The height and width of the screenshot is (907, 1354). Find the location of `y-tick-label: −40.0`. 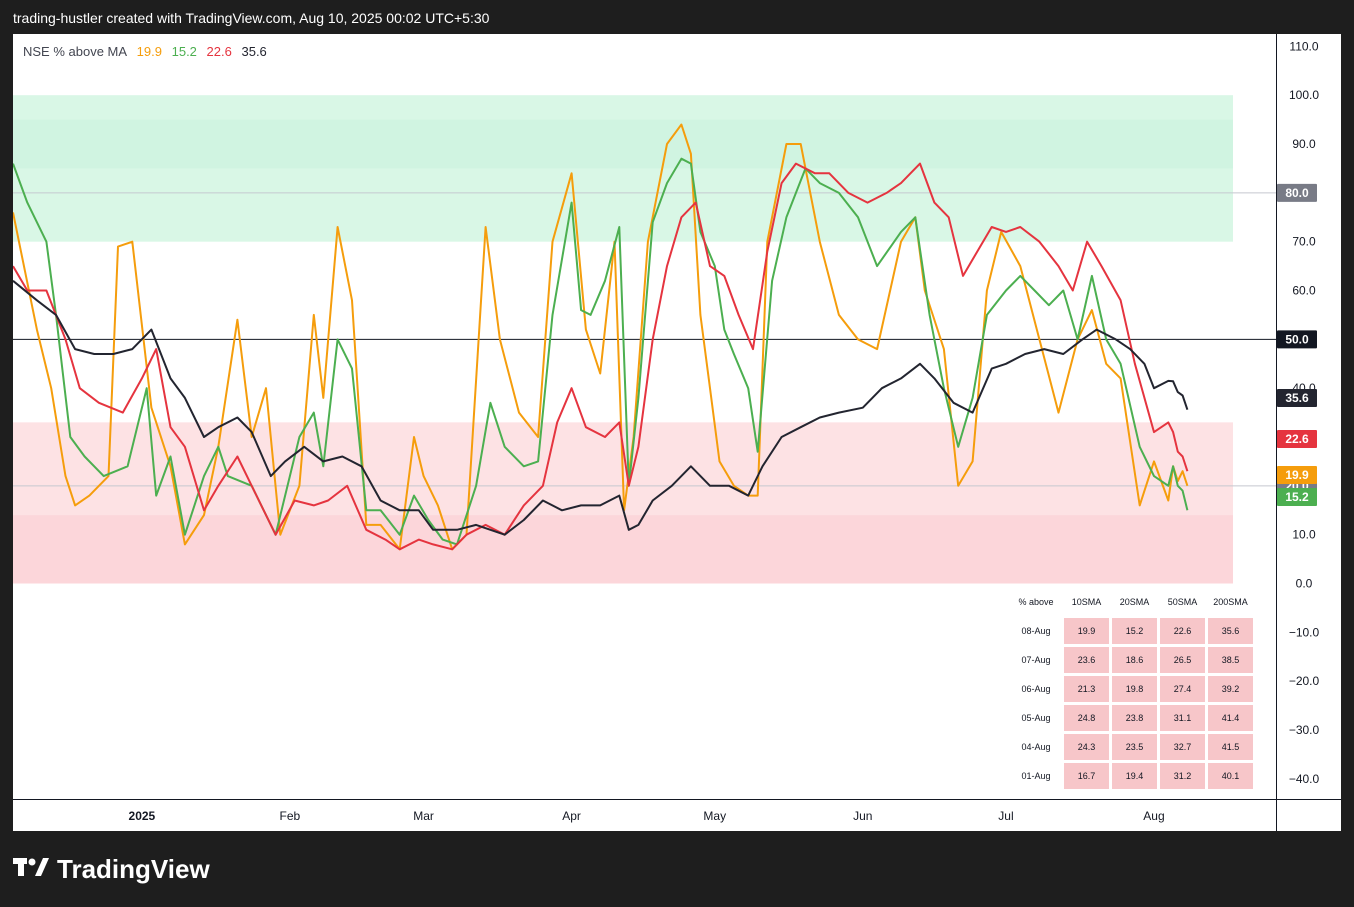

y-tick-label: −40.0 is located at coordinates (1304, 779).